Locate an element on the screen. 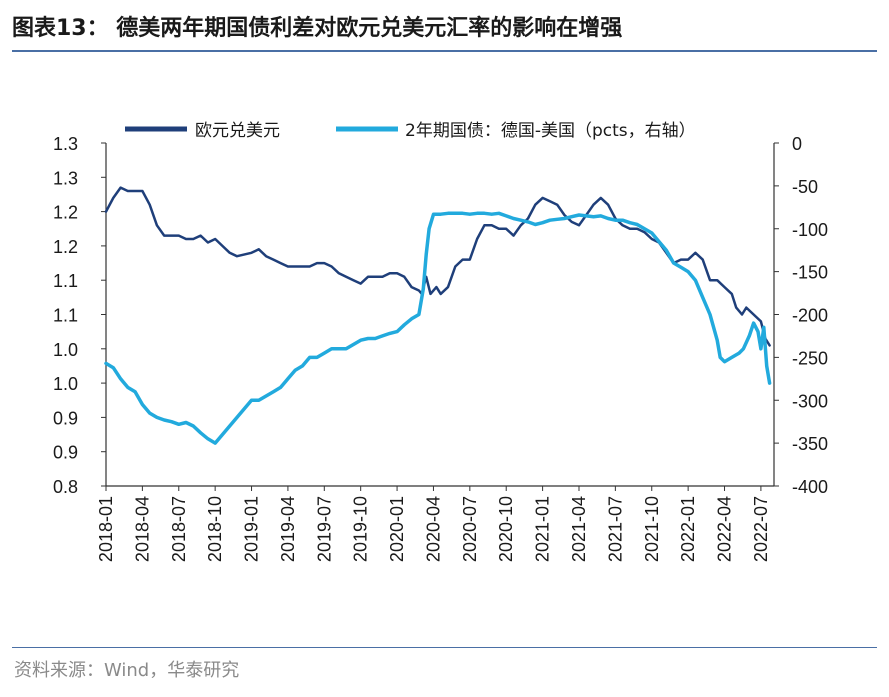 The image size is (889, 697). right-tick-label: -350 is located at coordinates (810, 444).